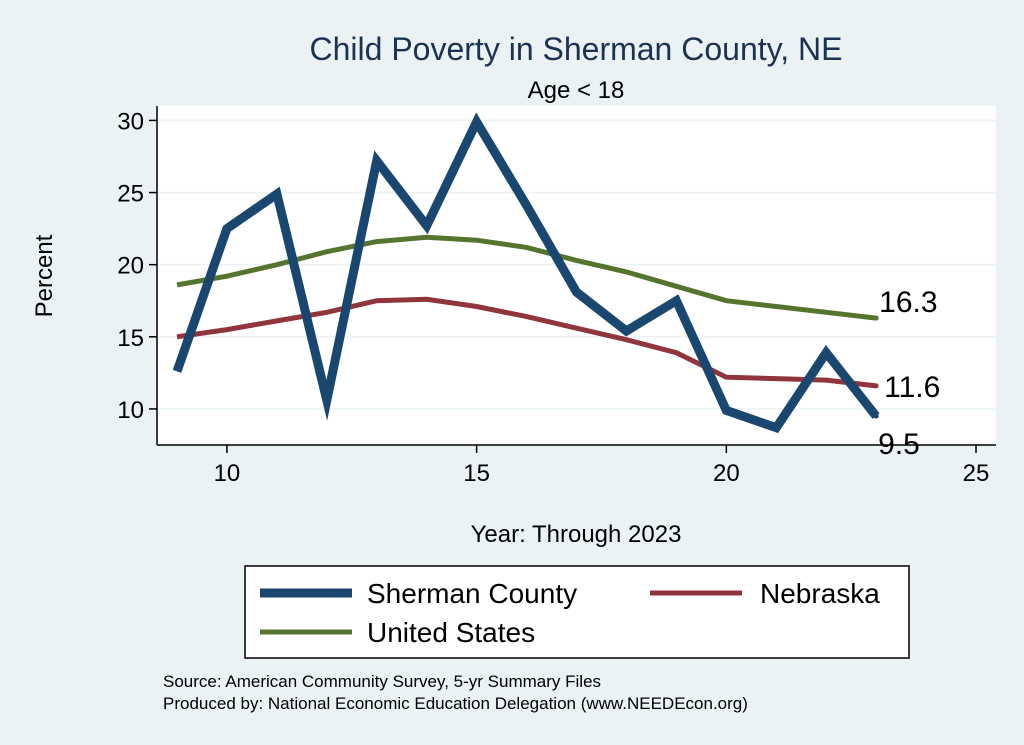 The image size is (1024, 745). What do you see at coordinates (908, 302) in the screenshot?
I see `end-label-united-states: 16.3` at bounding box center [908, 302].